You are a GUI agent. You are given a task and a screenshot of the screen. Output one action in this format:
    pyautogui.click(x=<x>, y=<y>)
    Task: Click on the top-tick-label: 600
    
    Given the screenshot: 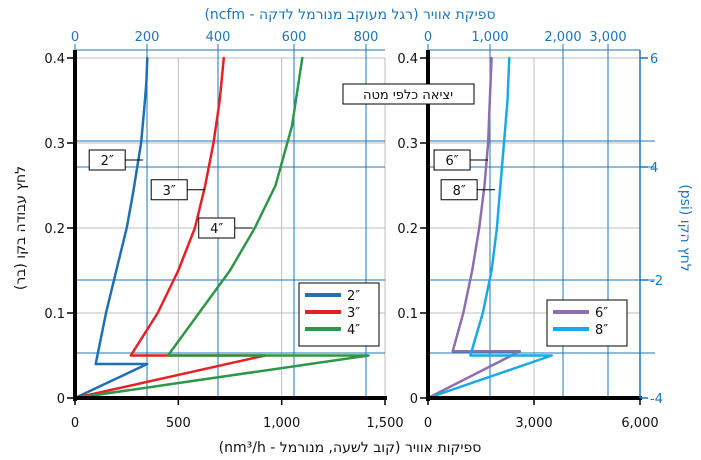 What is the action you would take?
    pyautogui.click(x=294, y=37)
    